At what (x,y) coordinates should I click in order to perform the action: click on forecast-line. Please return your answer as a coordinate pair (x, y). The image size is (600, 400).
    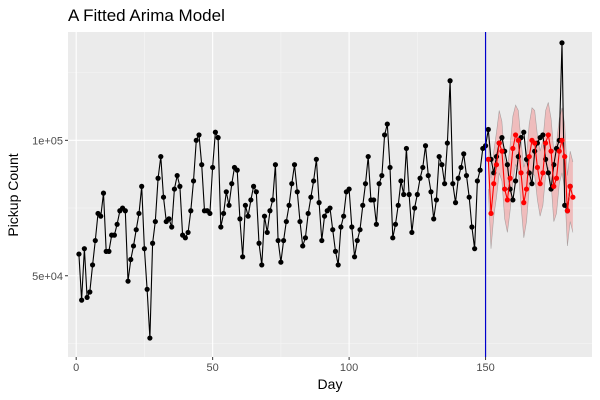
    Looking at the image, I should click on (530, 173).